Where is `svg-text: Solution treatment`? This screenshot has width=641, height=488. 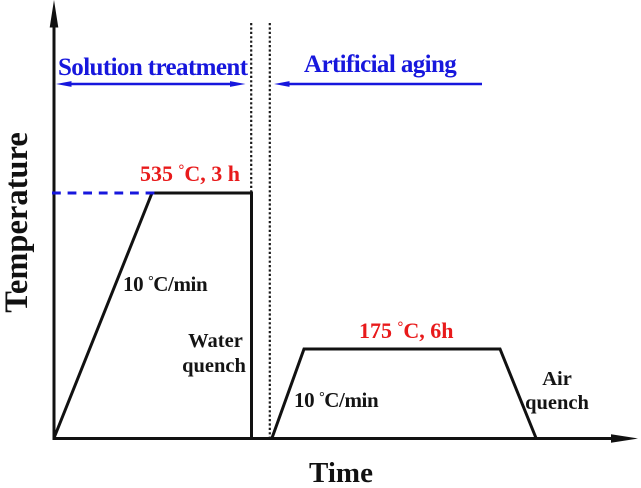 svg-text: Solution treatment is located at coordinates (153, 67).